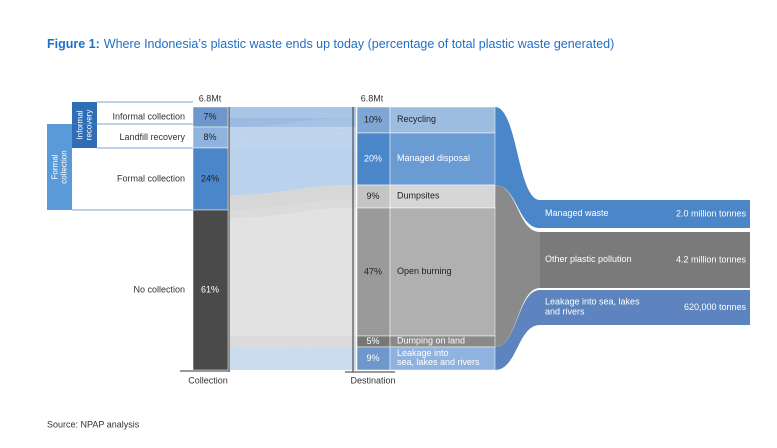 This screenshot has width=777, height=448. Describe the element at coordinates (73, 44) in the screenshot. I see `figure-label: Figure 1:` at that location.